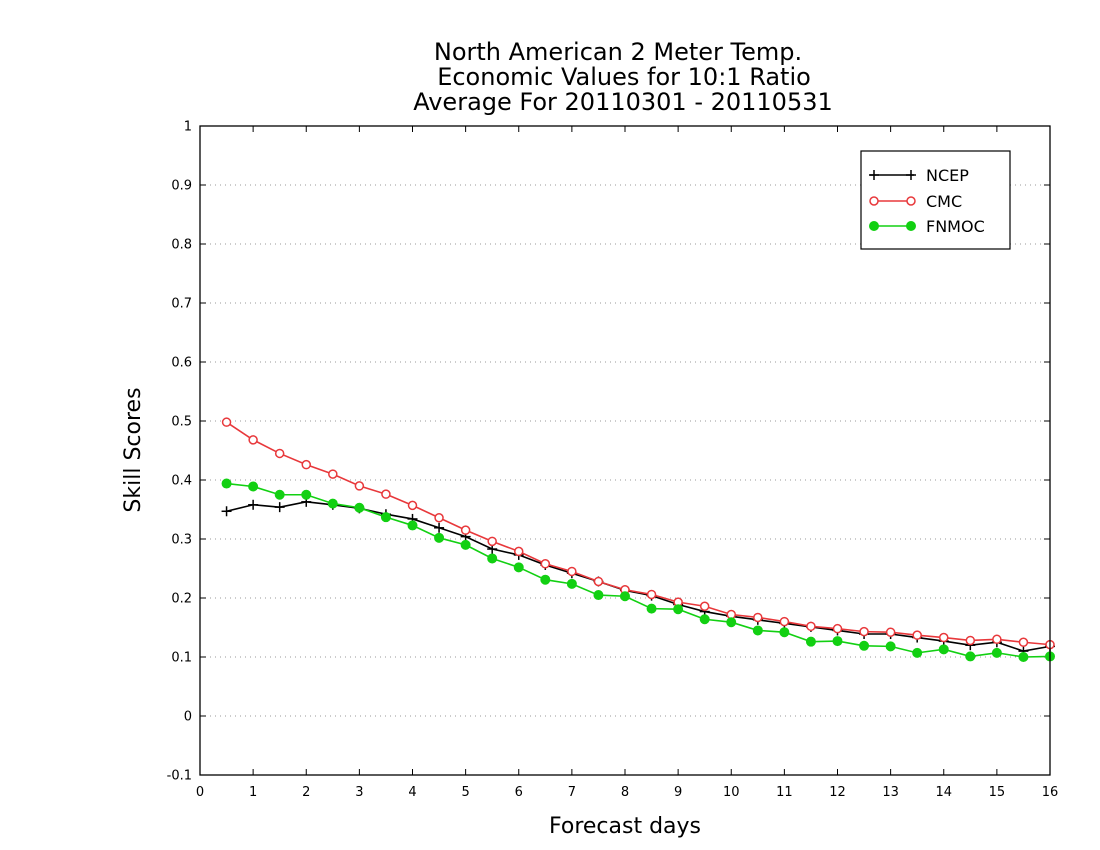 The width and height of the screenshot is (1100, 850). What do you see at coordinates (919, 175) in the screenshot?
I see `legend-entry-ncep: NCEP` at bounding box center [919, 175].